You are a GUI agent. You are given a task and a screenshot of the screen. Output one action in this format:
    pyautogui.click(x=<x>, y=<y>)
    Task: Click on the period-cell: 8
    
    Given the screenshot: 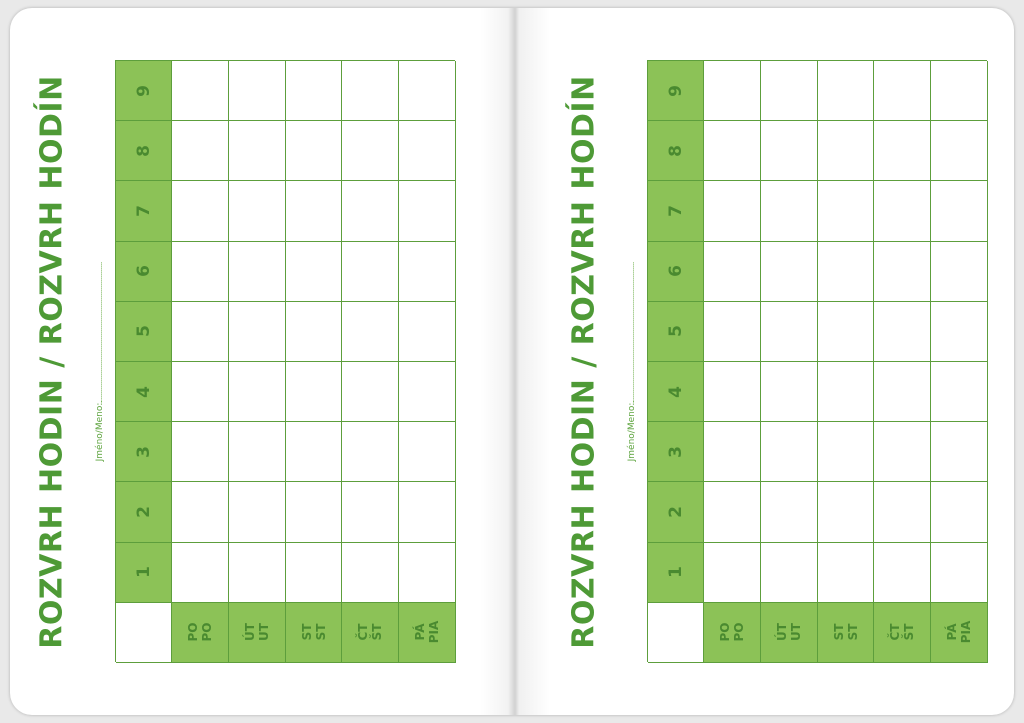 What is the action you would take?
    pyautogui.click(x=144, y=151)
    